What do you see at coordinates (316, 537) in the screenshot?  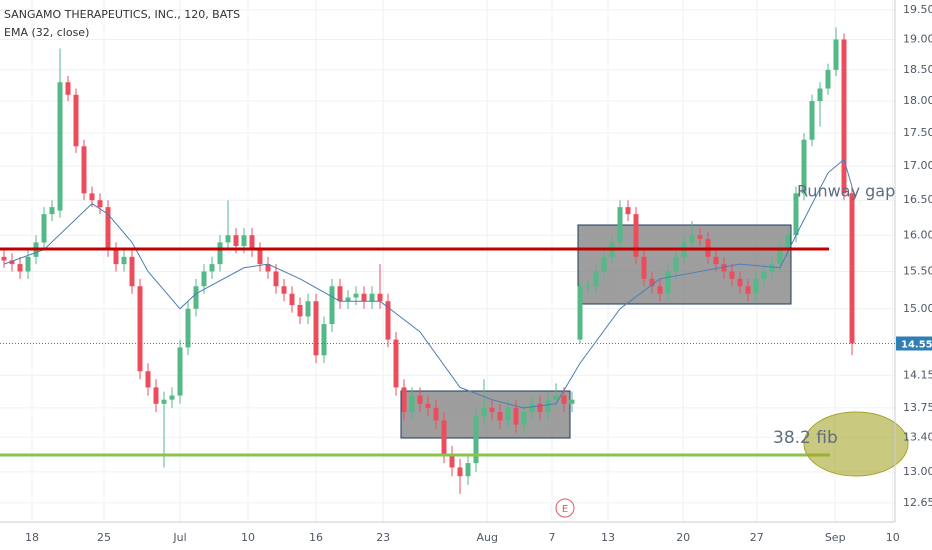 I see `x-tick-label: 16` at bounding box center [316, 537].